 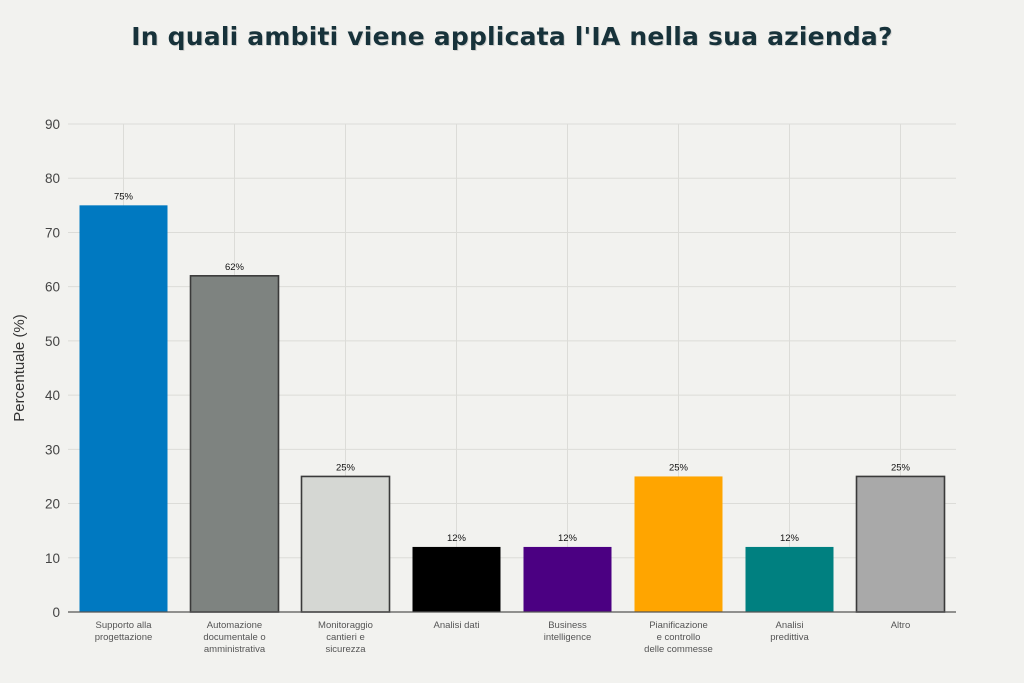 I want to click on x-tick-label: Business intelligence, so click(x=568, y=631).